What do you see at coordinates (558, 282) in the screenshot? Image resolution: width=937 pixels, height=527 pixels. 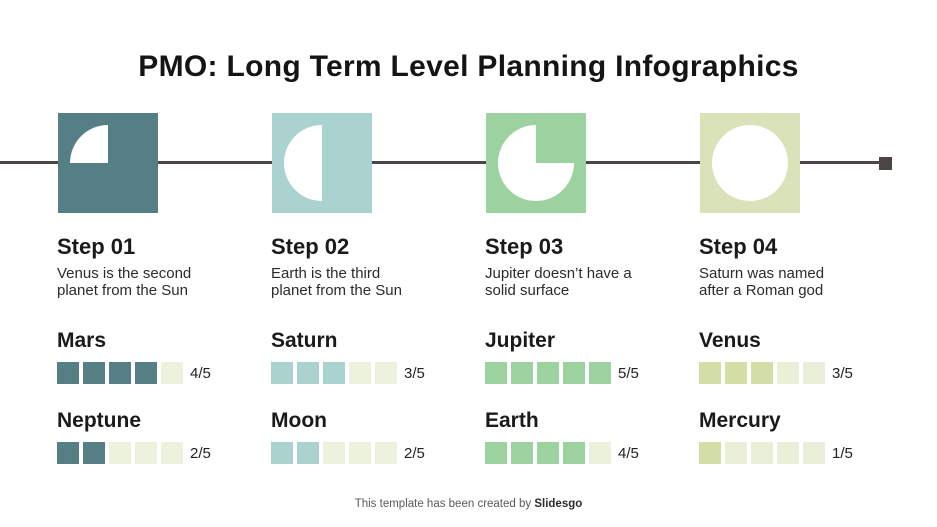 I see `step-description: Jupiter doesn’t have a solid surface` at bounding box center [558, 282].